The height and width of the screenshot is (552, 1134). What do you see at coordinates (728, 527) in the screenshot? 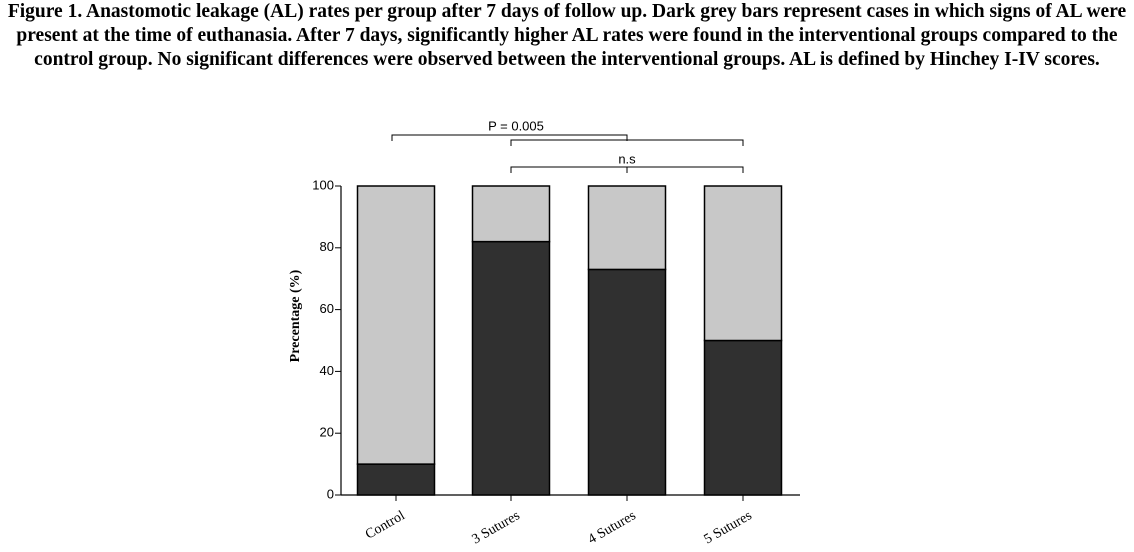
I see `x-tick-label: 5 Sutures` at bounding box center [728, 527].